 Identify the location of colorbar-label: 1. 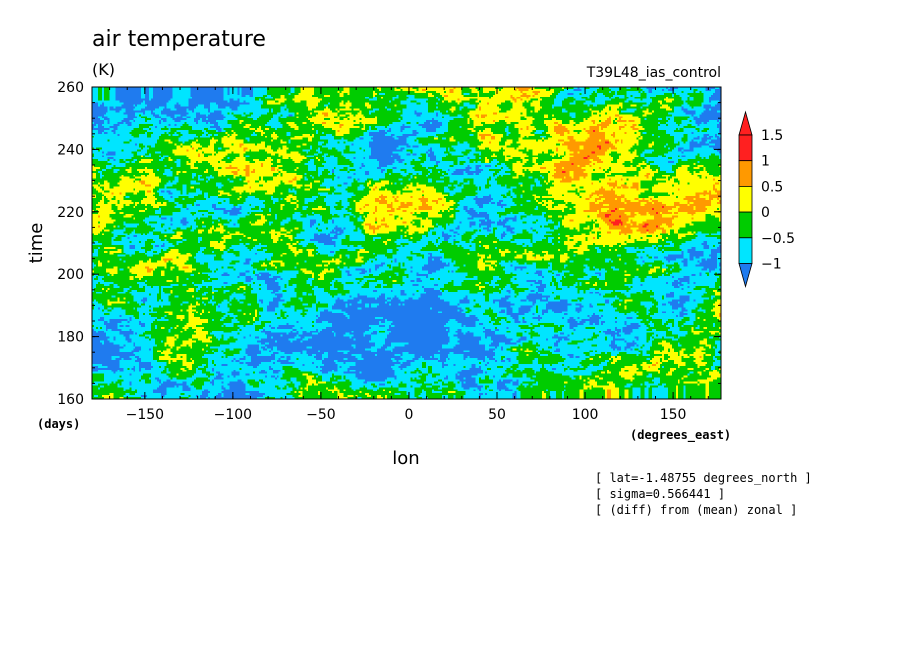
(765, 162).